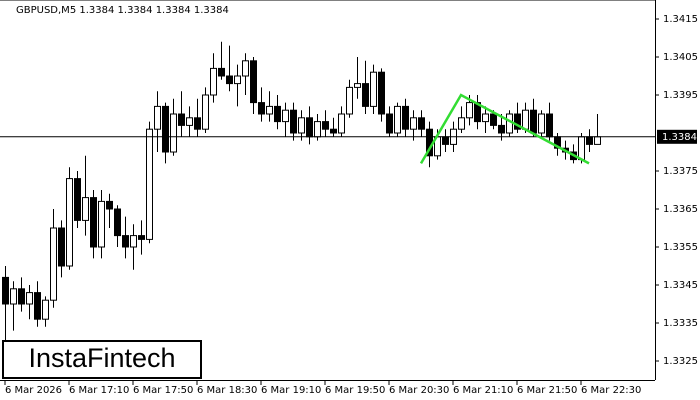 This screenshot has height=400, width=700. I want to click on x-tick-label: 6 Mar 20:30, so click(419, 390).